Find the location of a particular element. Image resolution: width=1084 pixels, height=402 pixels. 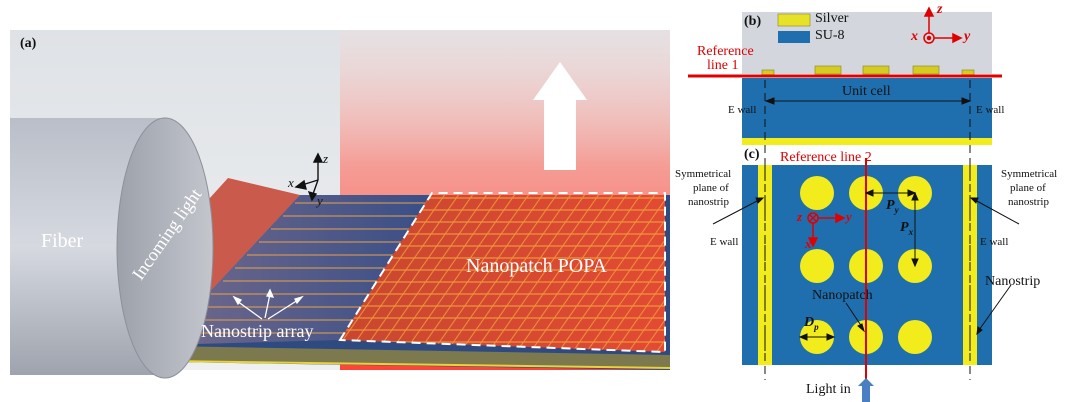

nanopatch-popa-label: Nanopatch POPA is located at coordinates (536, 266).